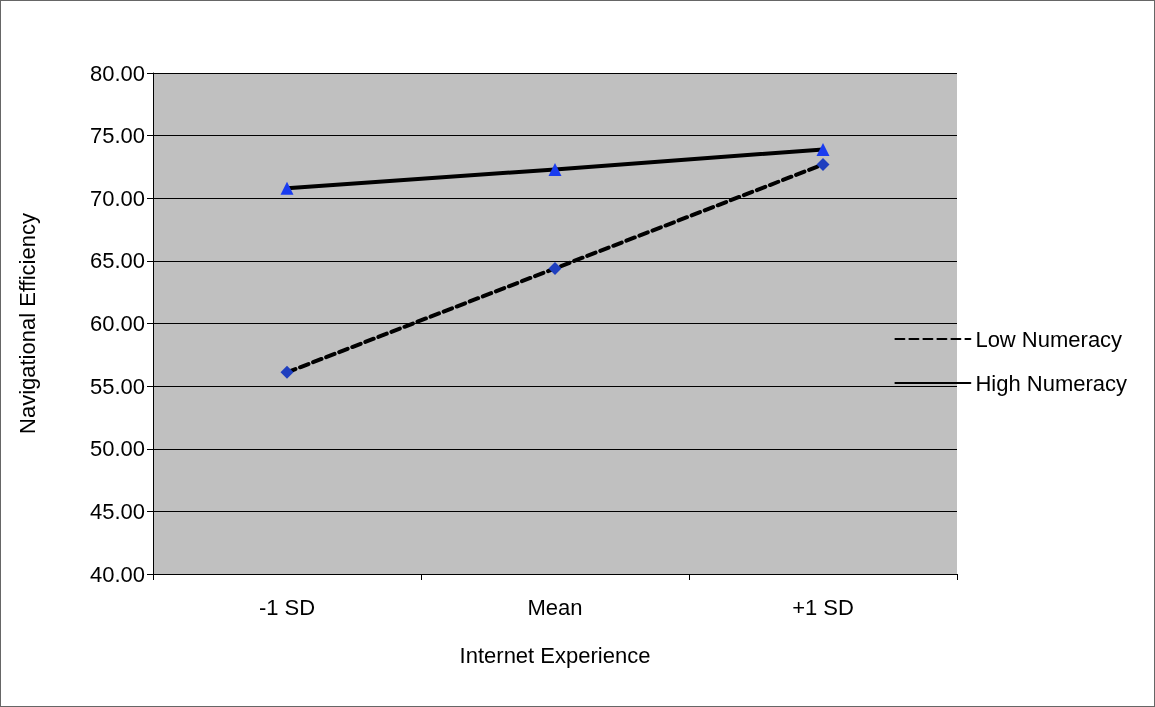 This screenshot has height=707, width=1155. Describe the element at coordinates (555, 607) in the screenshot. I see `x-tick-label: Mean` at that location.